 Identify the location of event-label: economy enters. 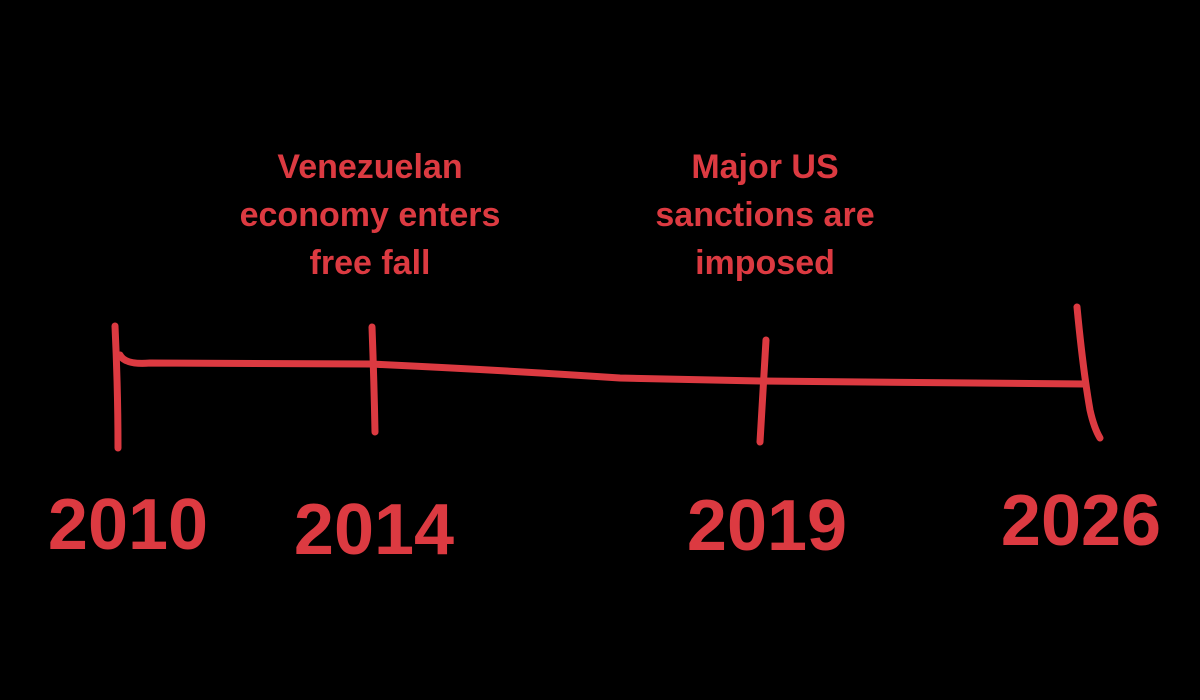
(370, 215).